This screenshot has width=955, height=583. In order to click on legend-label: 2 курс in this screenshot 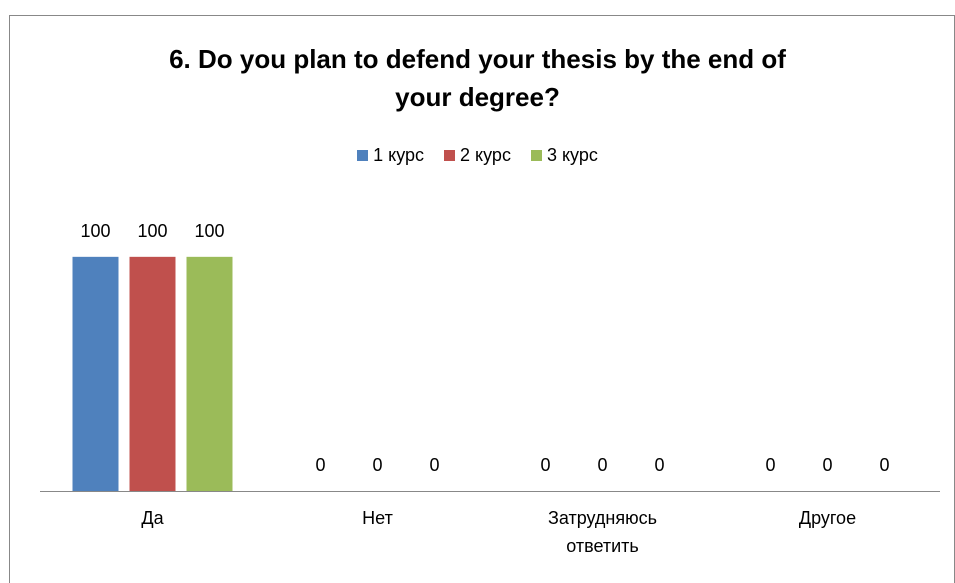, I will do `click(485, 155)`.